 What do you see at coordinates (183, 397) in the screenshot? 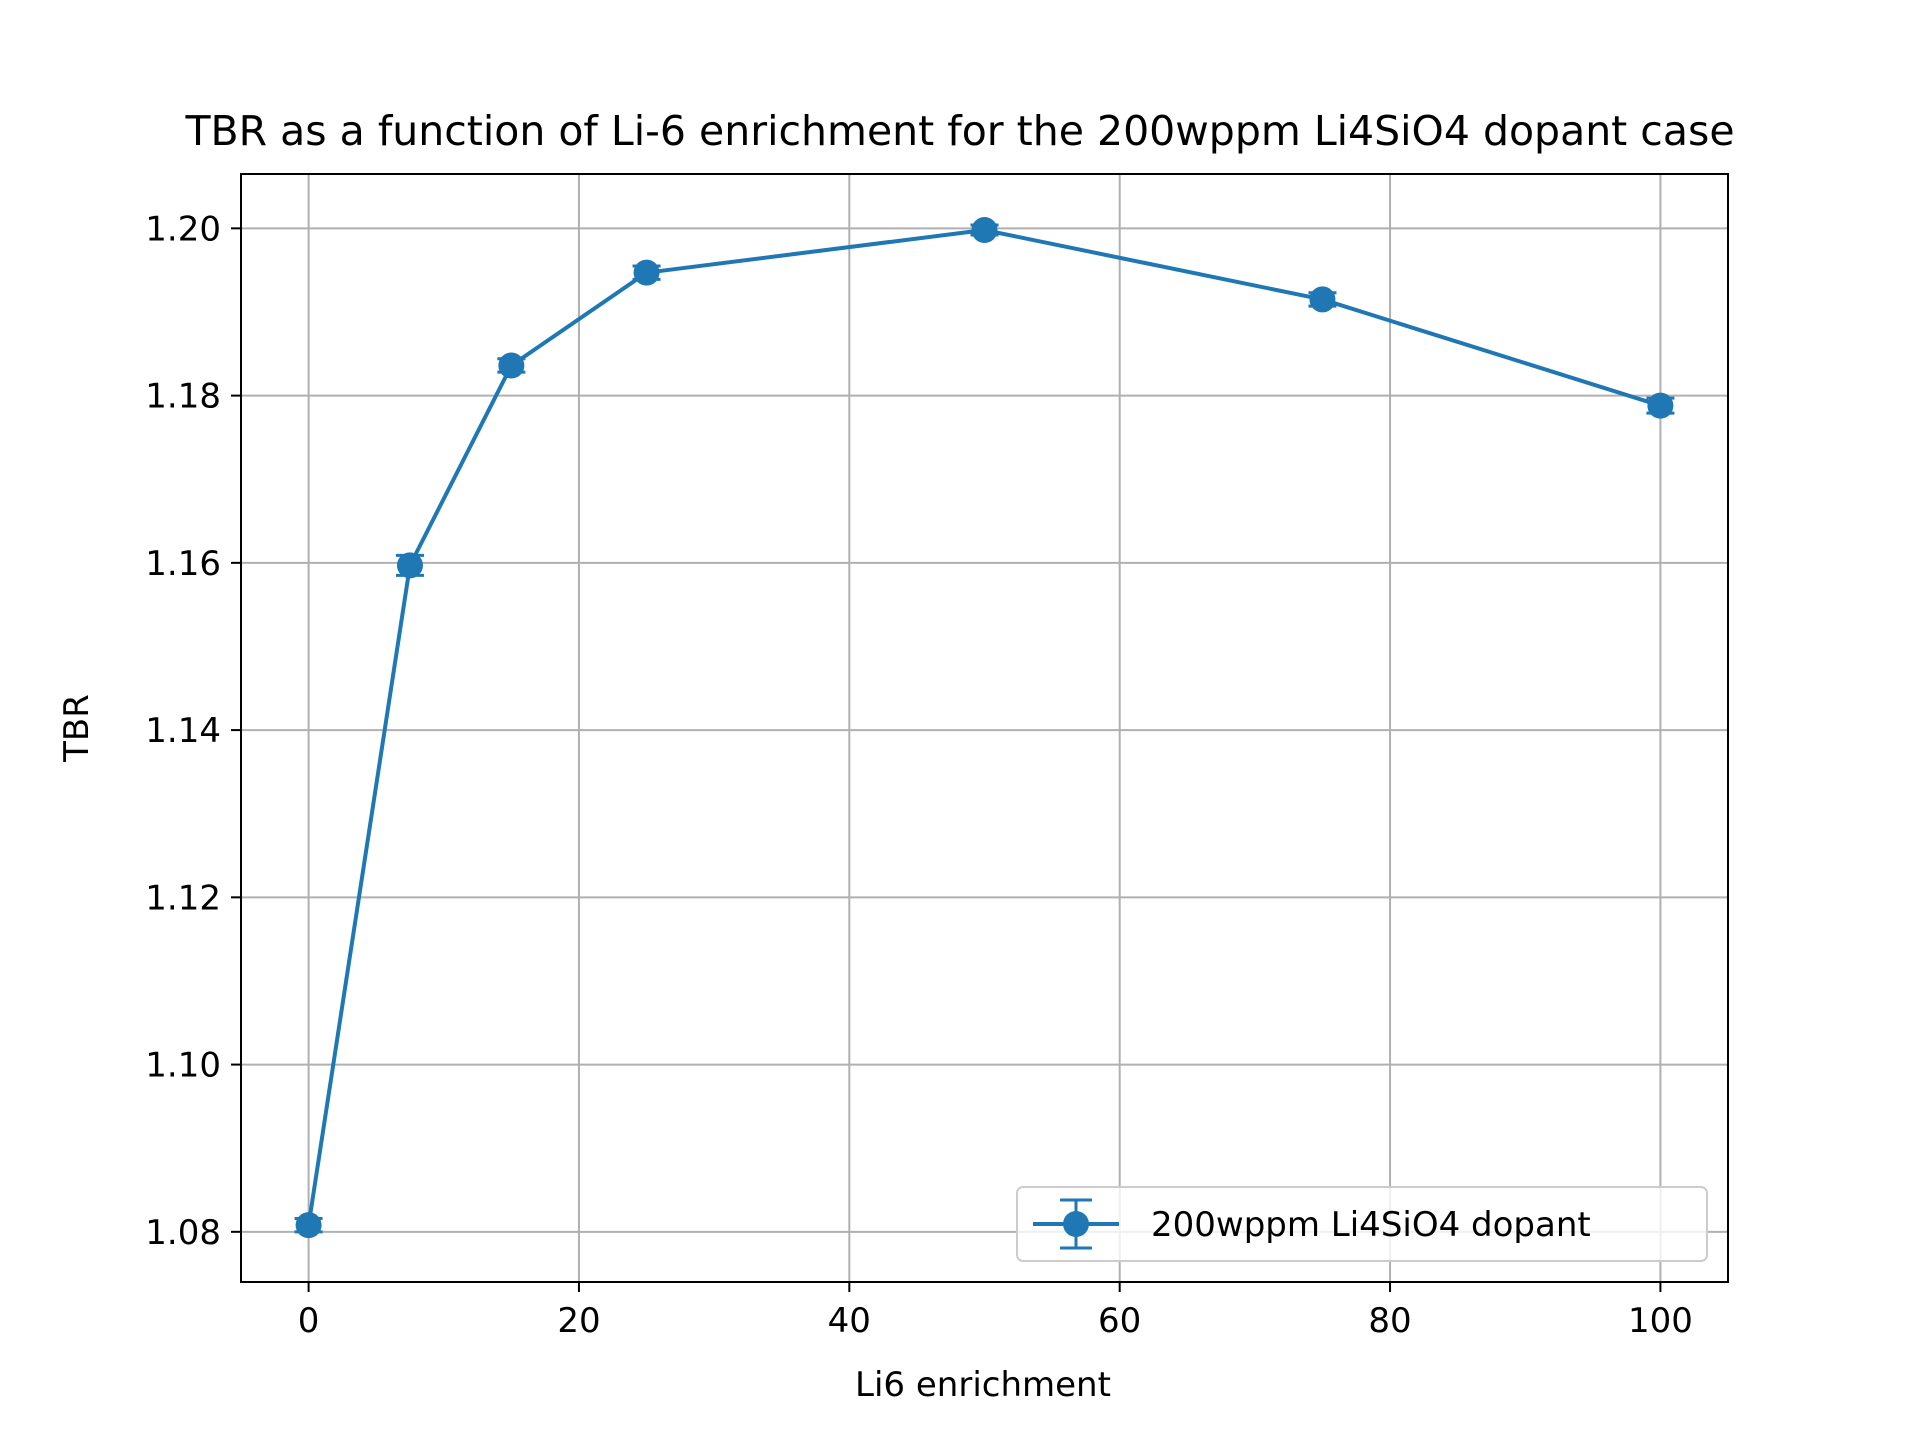
I see `y-tick-label: 1.18` at bounding box center [183, 397].